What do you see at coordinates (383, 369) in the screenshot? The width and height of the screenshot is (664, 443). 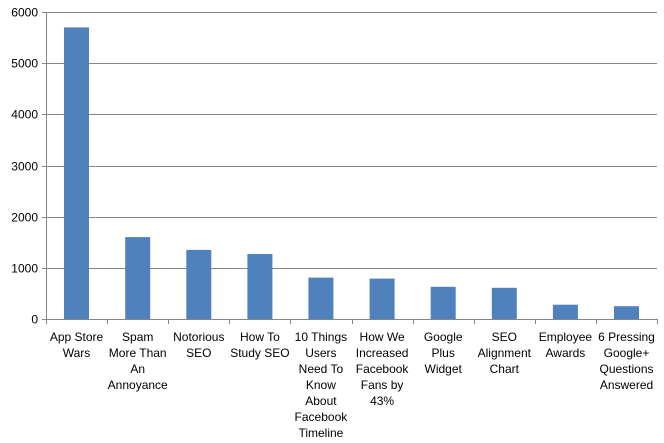 I see `x-category-label: How We Increased Facebook Fans by 43%` at bounding box center [383, 369].